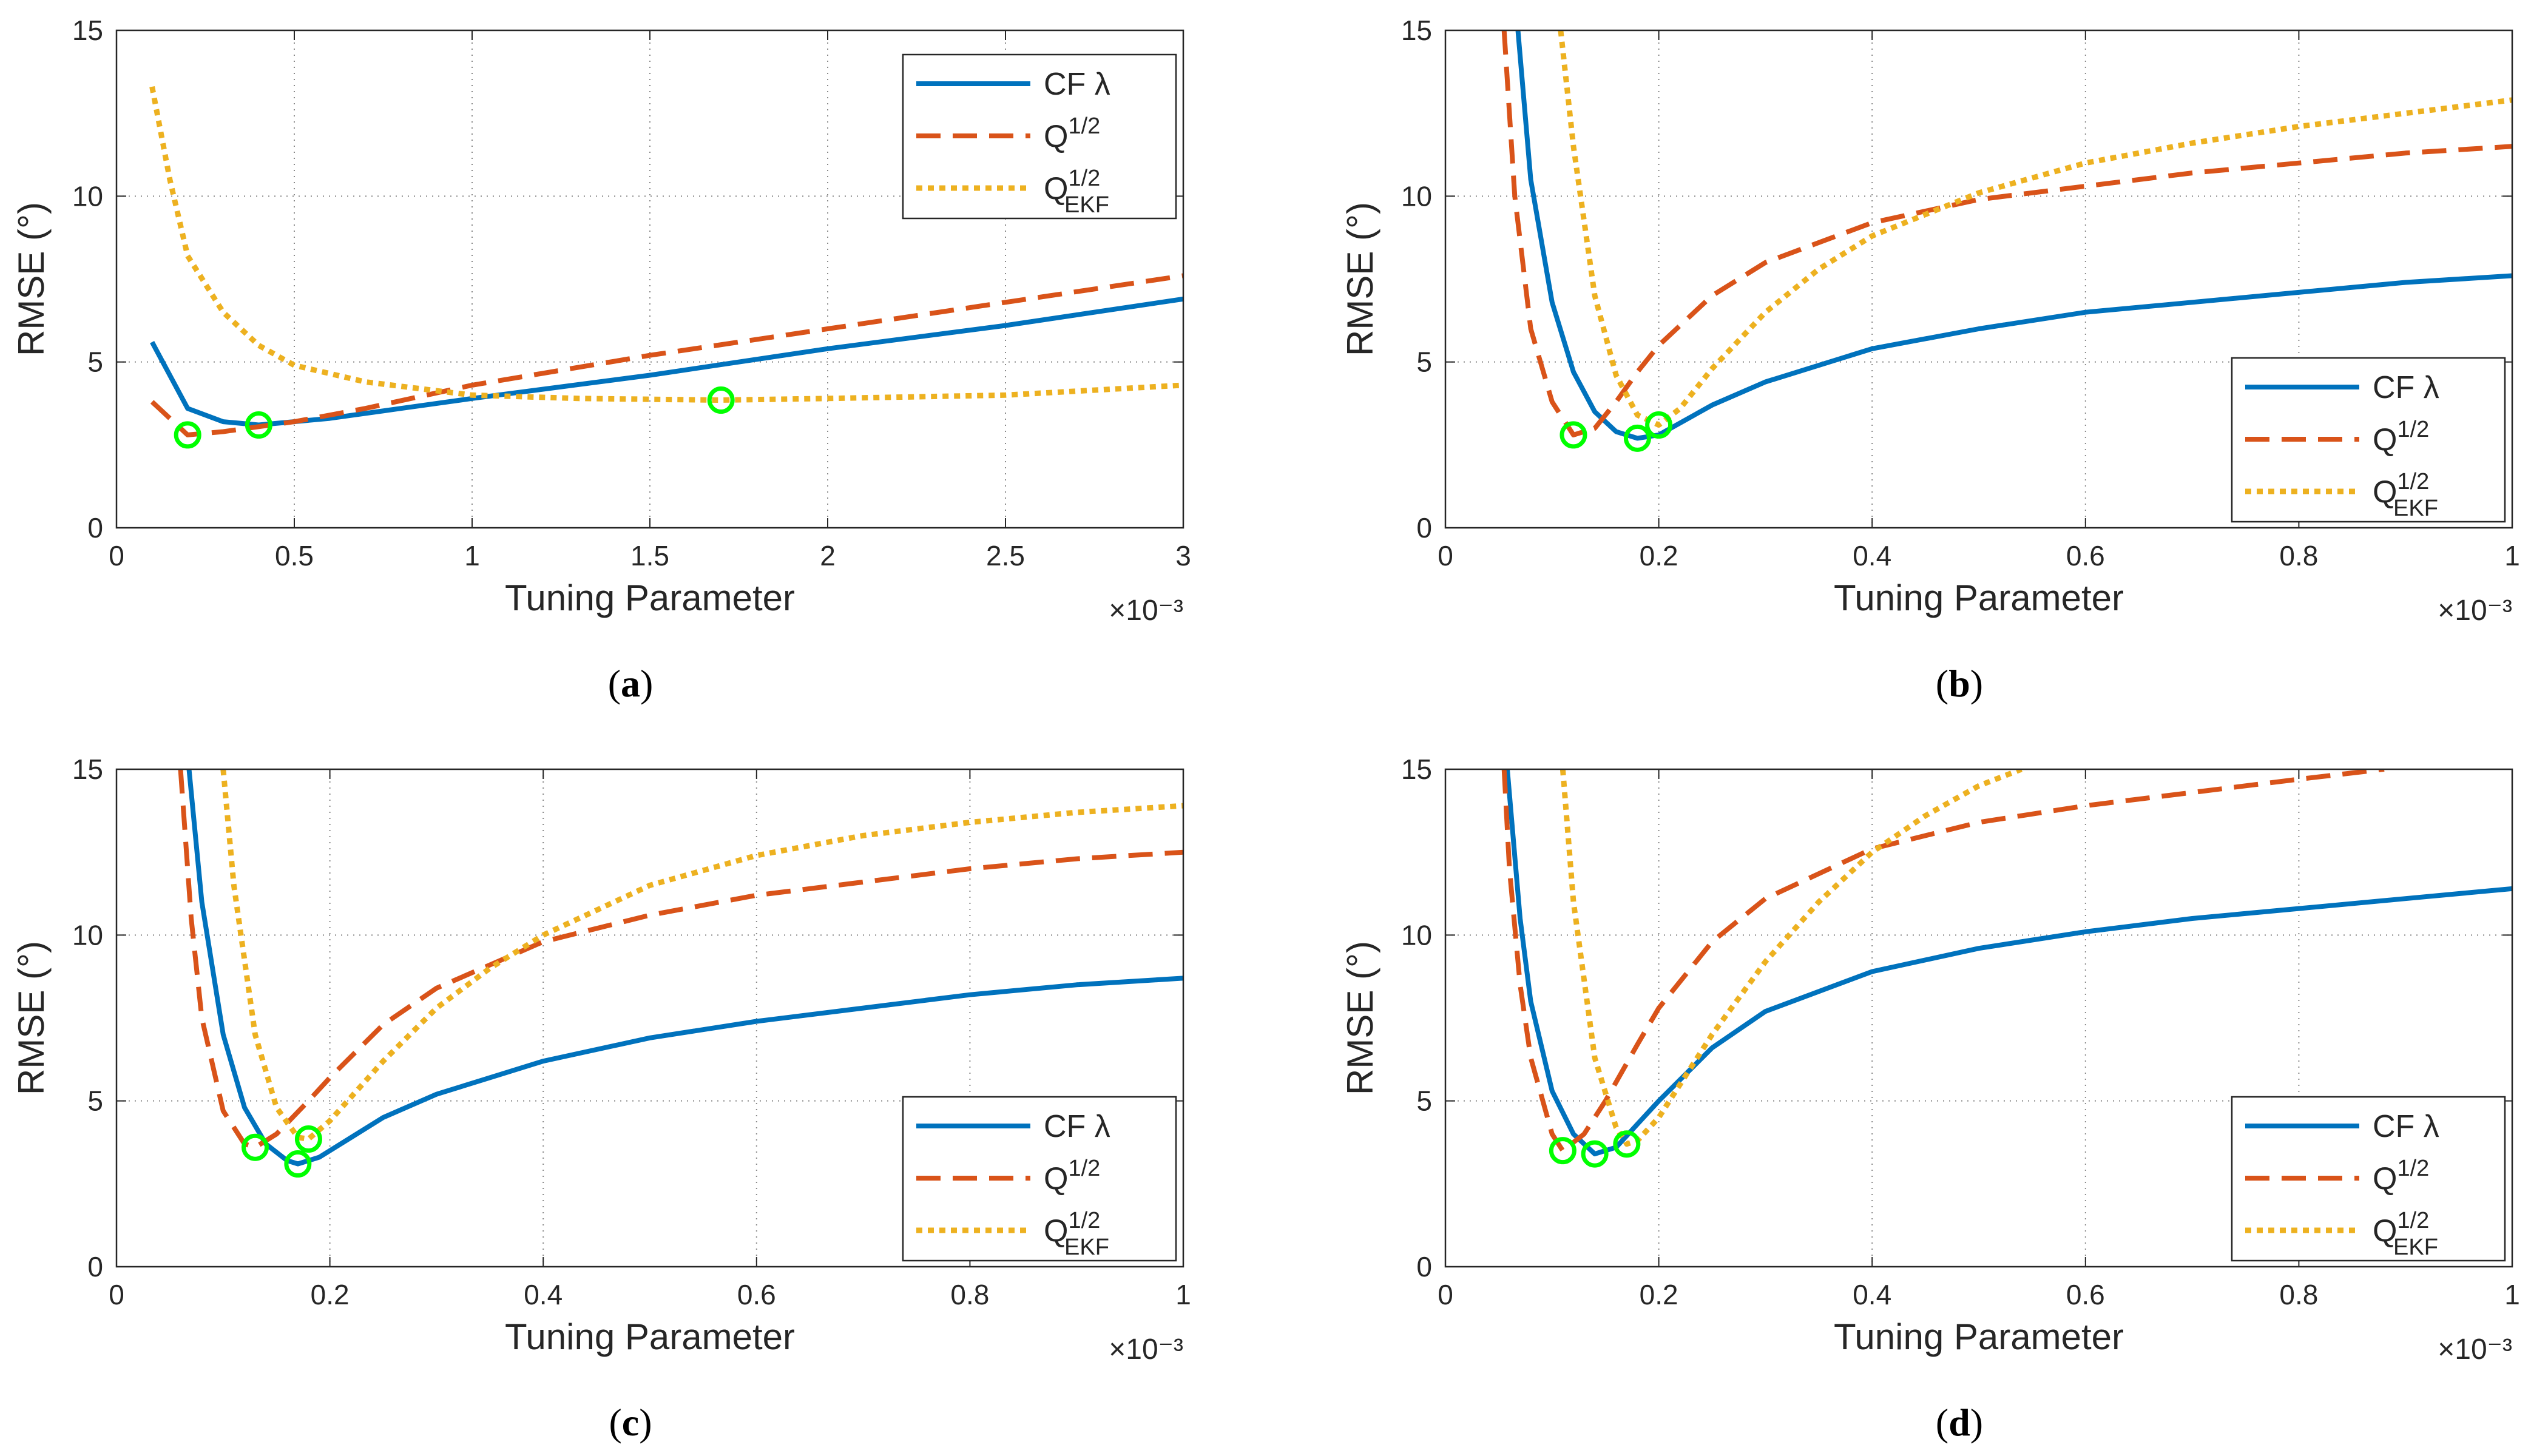 The image size is (2531, 1456). I want to click on panel-caption: (d), so click(1959, 1422).